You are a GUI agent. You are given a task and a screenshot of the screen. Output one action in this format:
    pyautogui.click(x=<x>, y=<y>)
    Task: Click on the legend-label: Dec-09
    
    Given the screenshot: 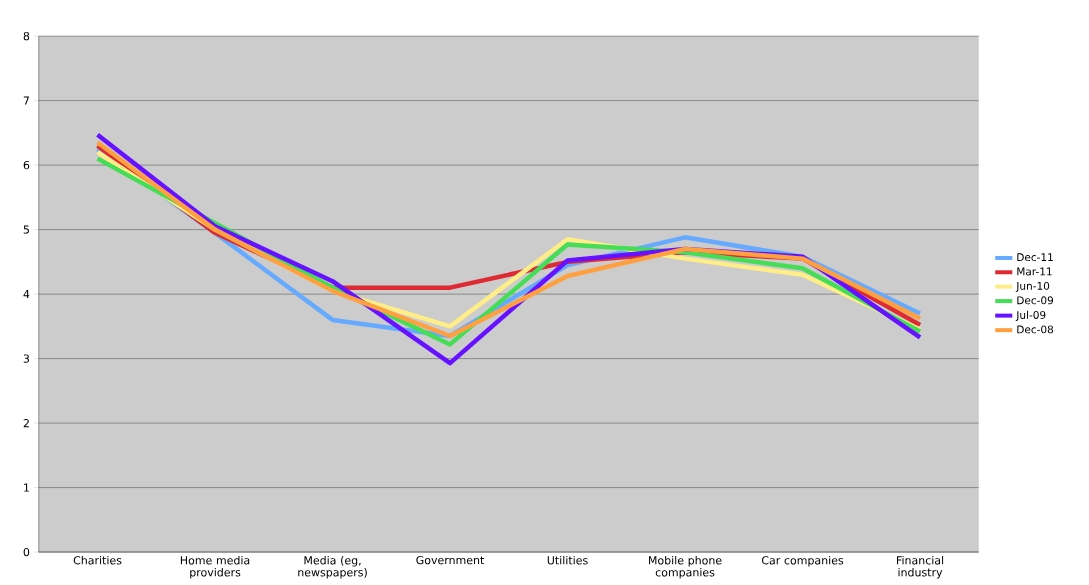 What is the action you would take?
    pyautogui.click(x=1035, y=300)
    